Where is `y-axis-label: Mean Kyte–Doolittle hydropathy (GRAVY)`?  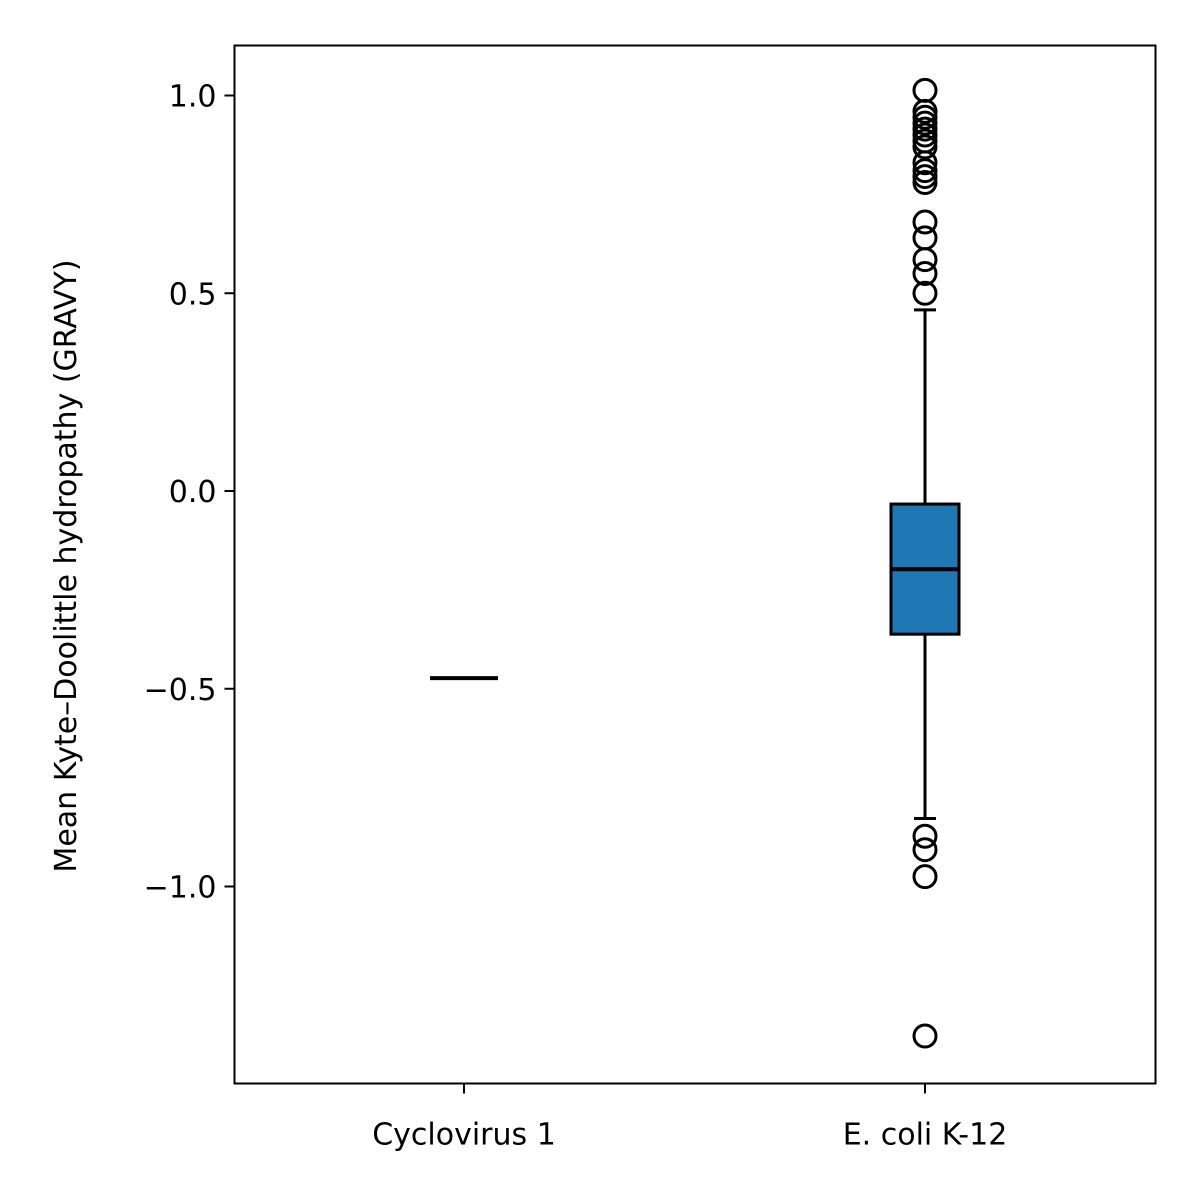 y-axis-label: Mean Kyte–Doolittle hydropathy (GRAVY) is located at coordinates (66, 565).